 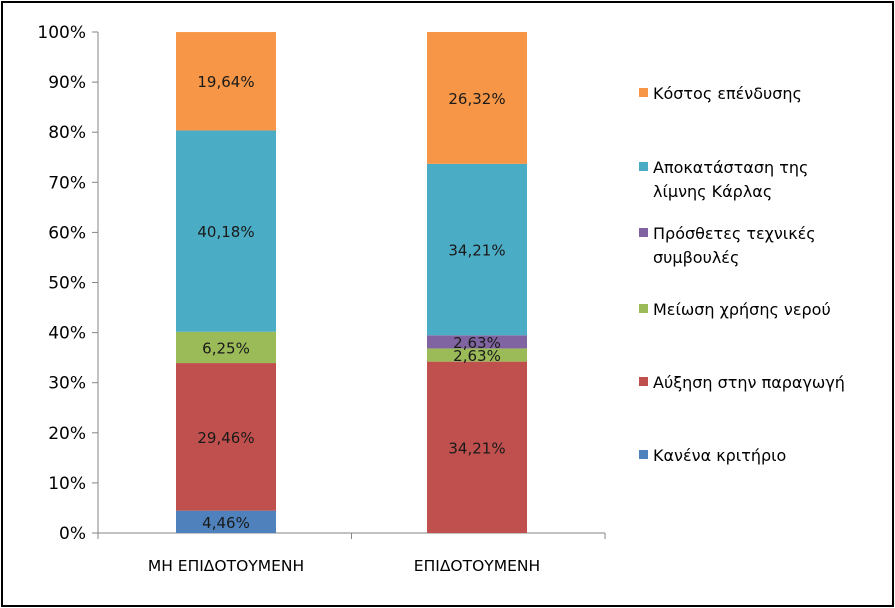 I want to click on legend-entry-label: Κανένα κριτήριο, so click(x=719, y=455).